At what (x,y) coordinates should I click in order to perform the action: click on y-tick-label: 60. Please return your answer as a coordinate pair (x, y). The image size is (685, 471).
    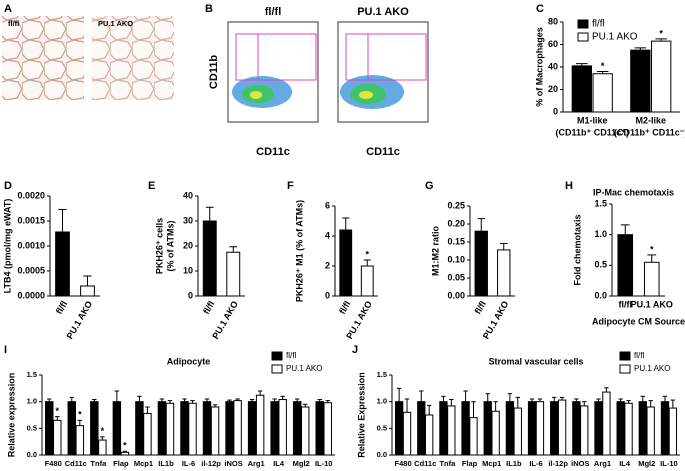
    Looking at the image, I should click on (553, 44).